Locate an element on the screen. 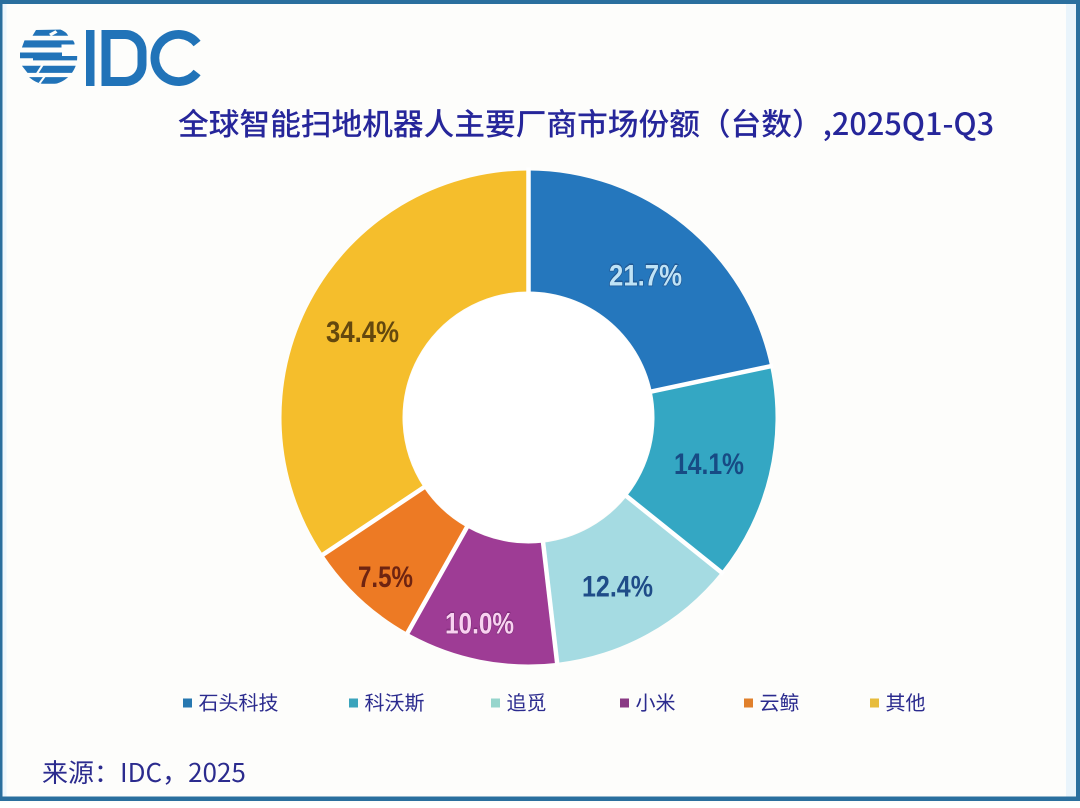 The width and height of the screenshot is (1080, 808). svg-text: 12.4% is located at coordinates (617, 586).